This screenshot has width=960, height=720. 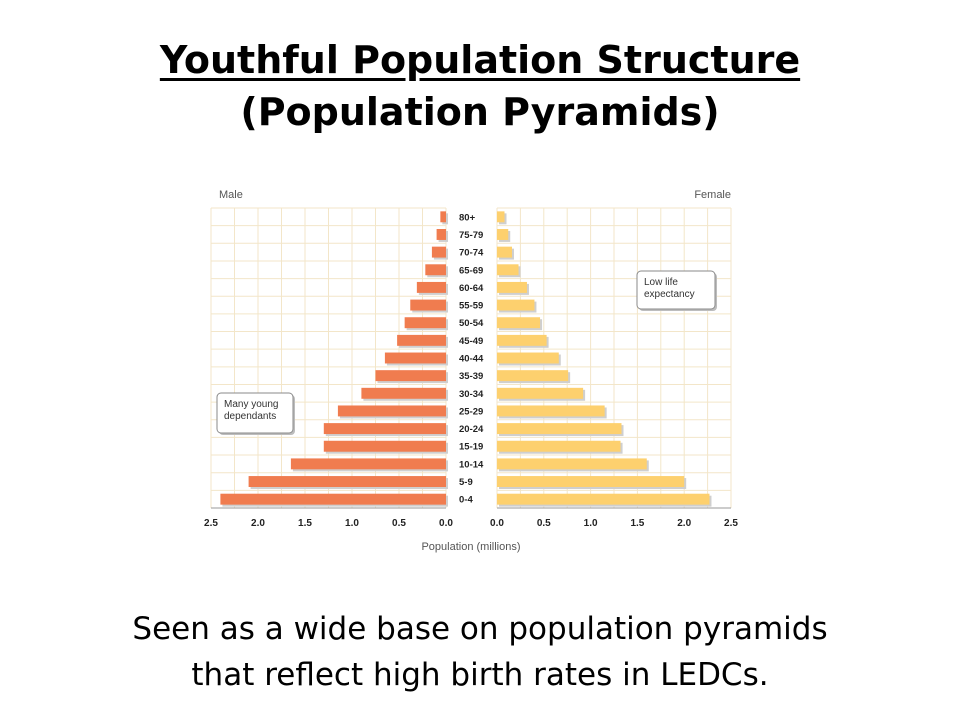 I want to click on caption-line-2: that reflect high birth rates in LEDCs., so click(x=480, y=675).